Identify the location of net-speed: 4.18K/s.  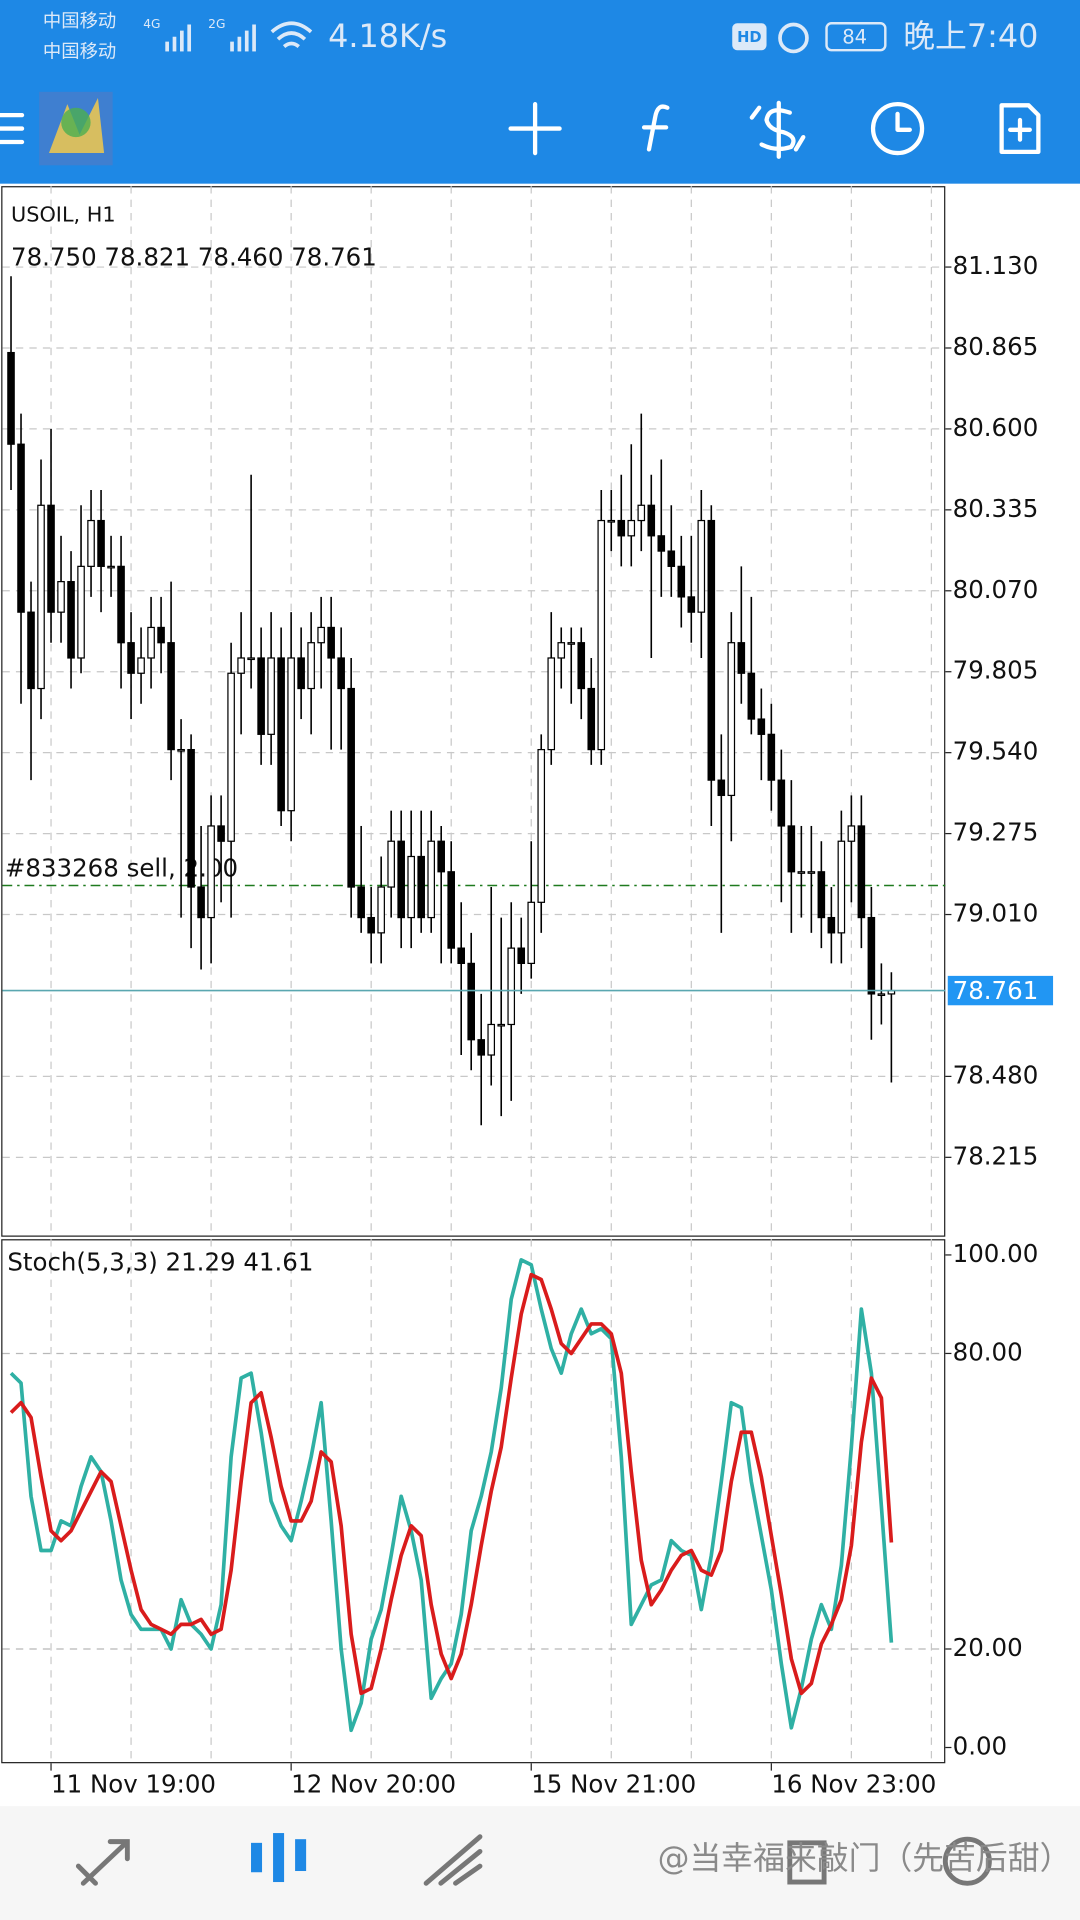
(387, 36).